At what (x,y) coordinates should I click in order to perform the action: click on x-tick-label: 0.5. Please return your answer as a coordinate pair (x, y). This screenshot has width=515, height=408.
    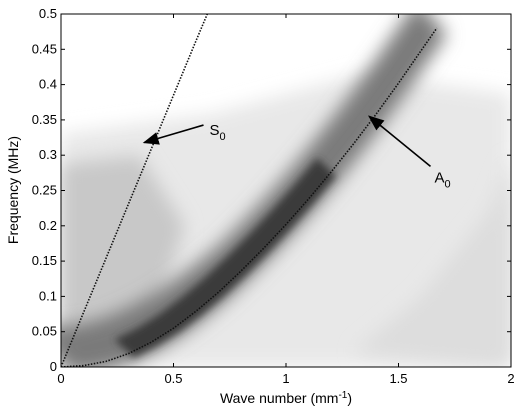
    Looking at the image, I should click on (173, 378).